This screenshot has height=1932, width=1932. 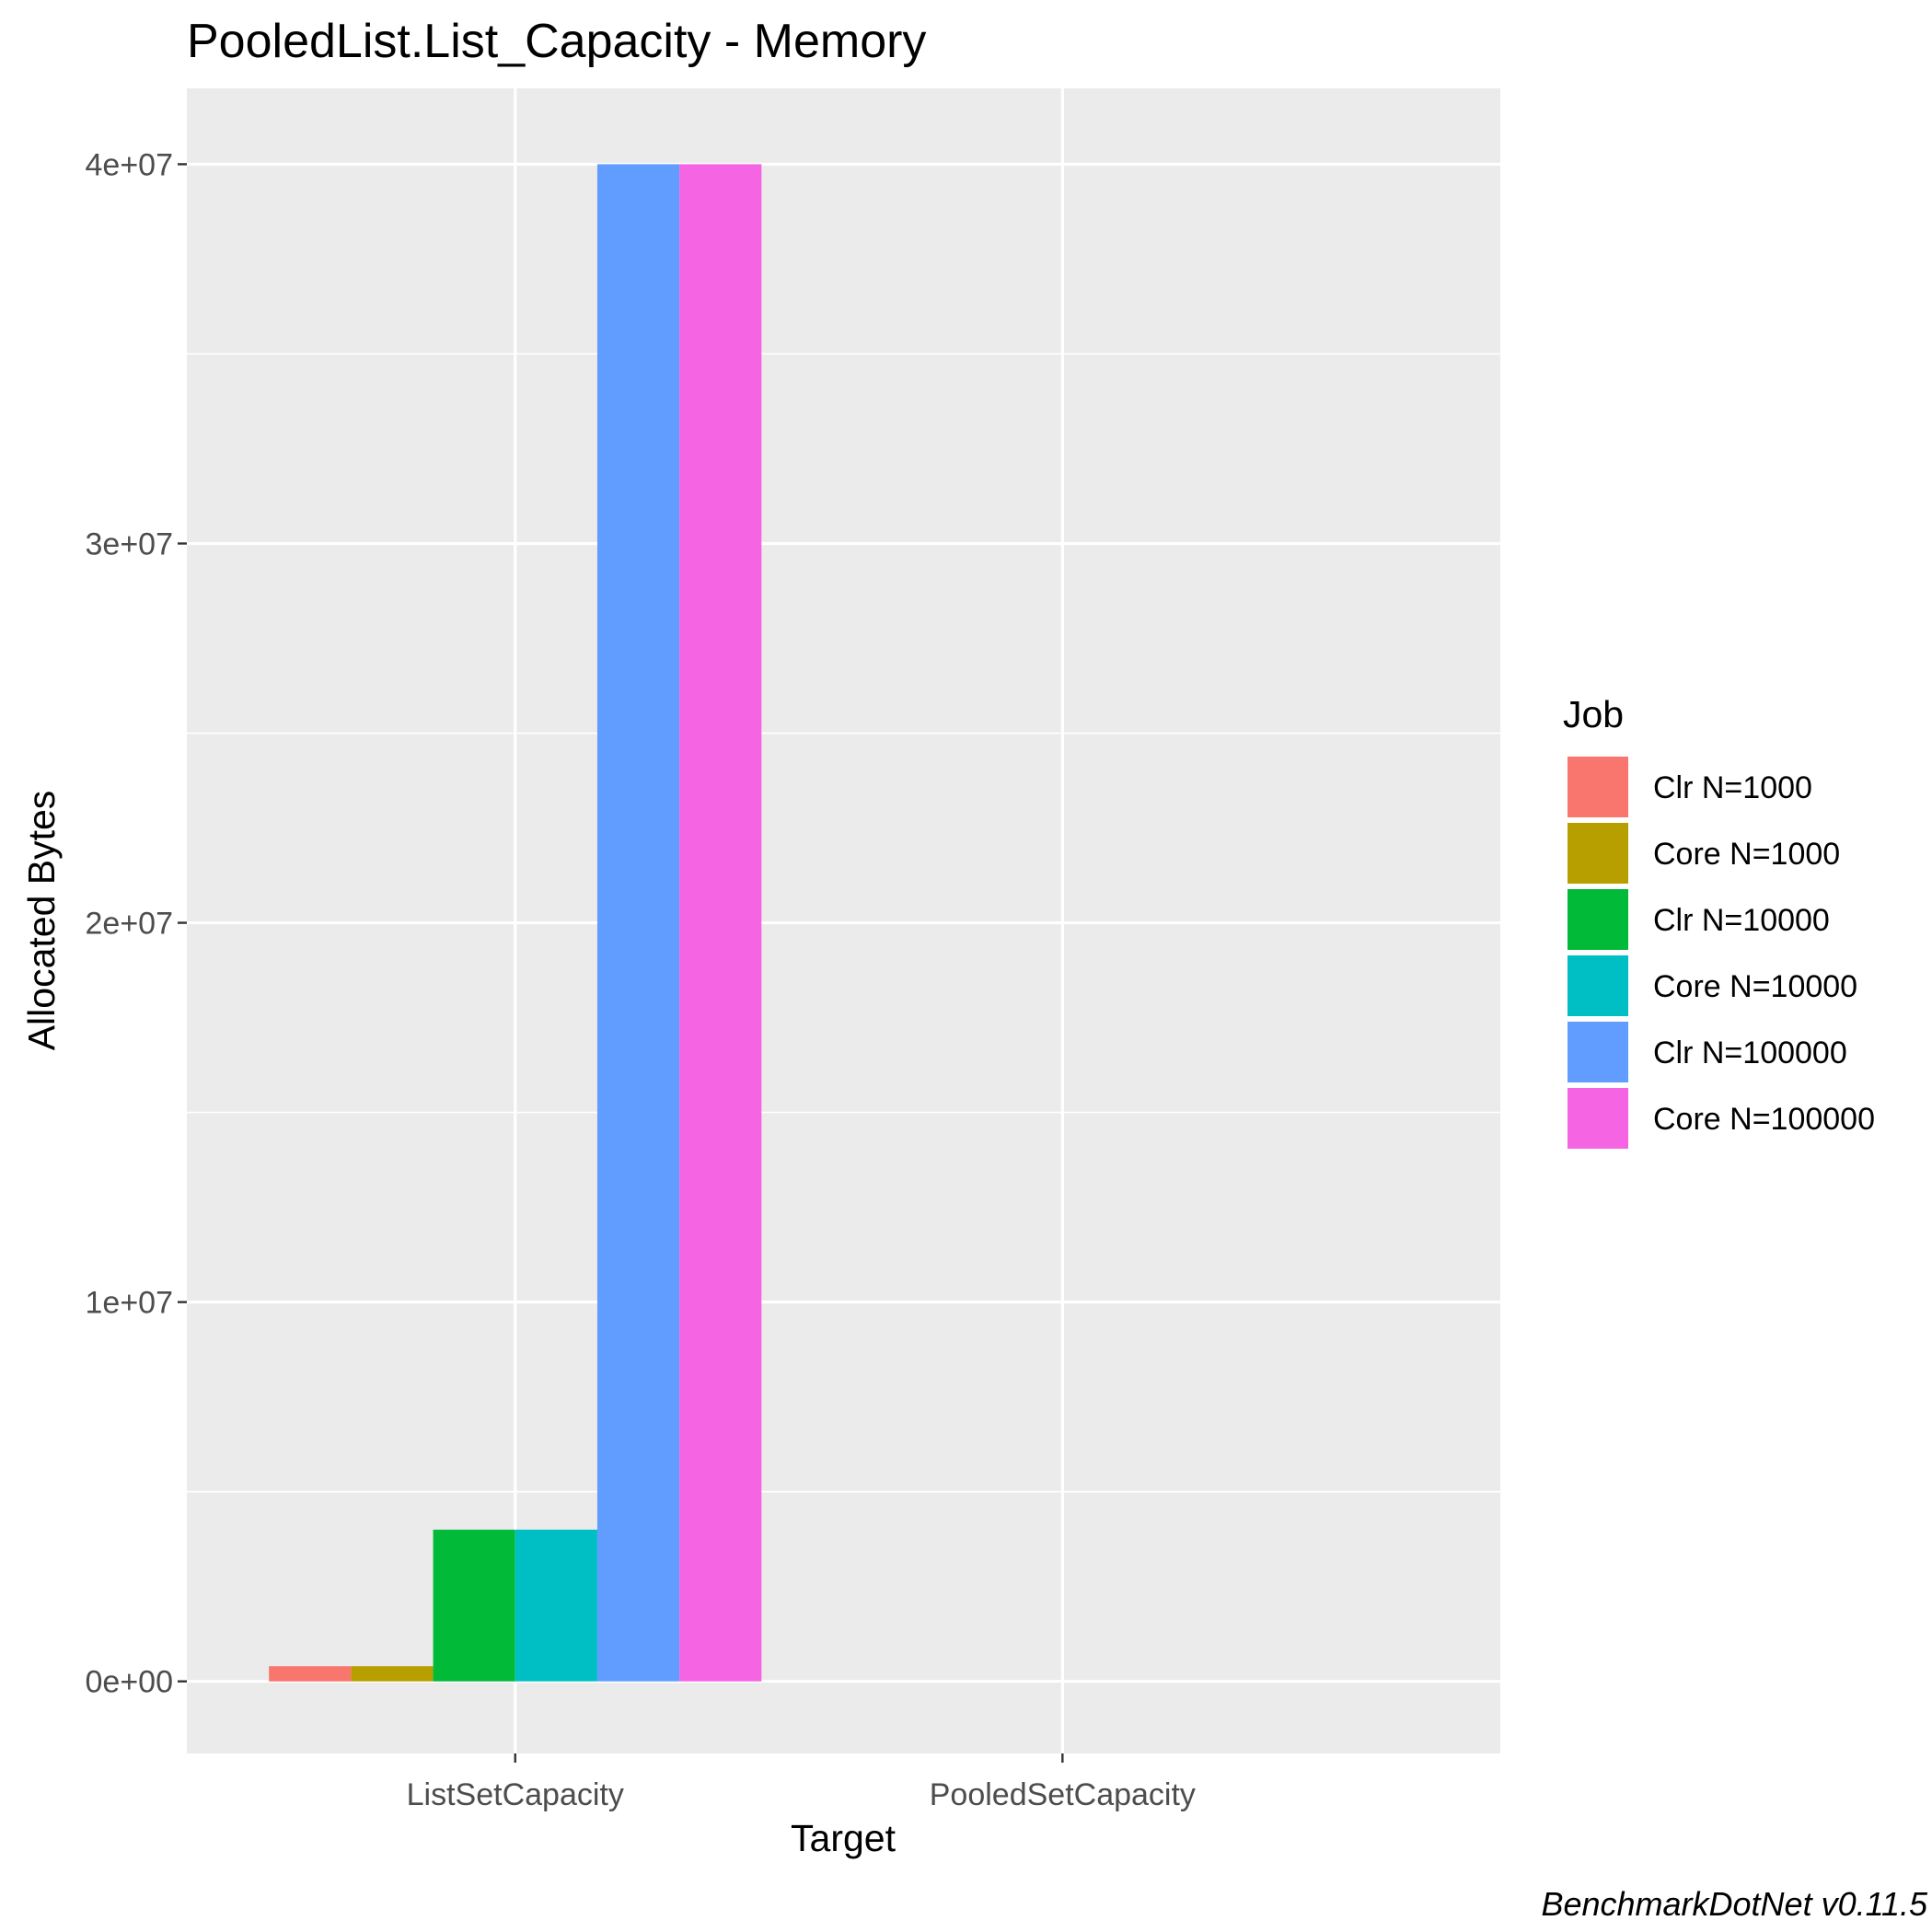 What do you see at coordinates (1746, 855) in the screenshot?
I see `legend-label: Core N=1000` at bounding box center [1746, 855].